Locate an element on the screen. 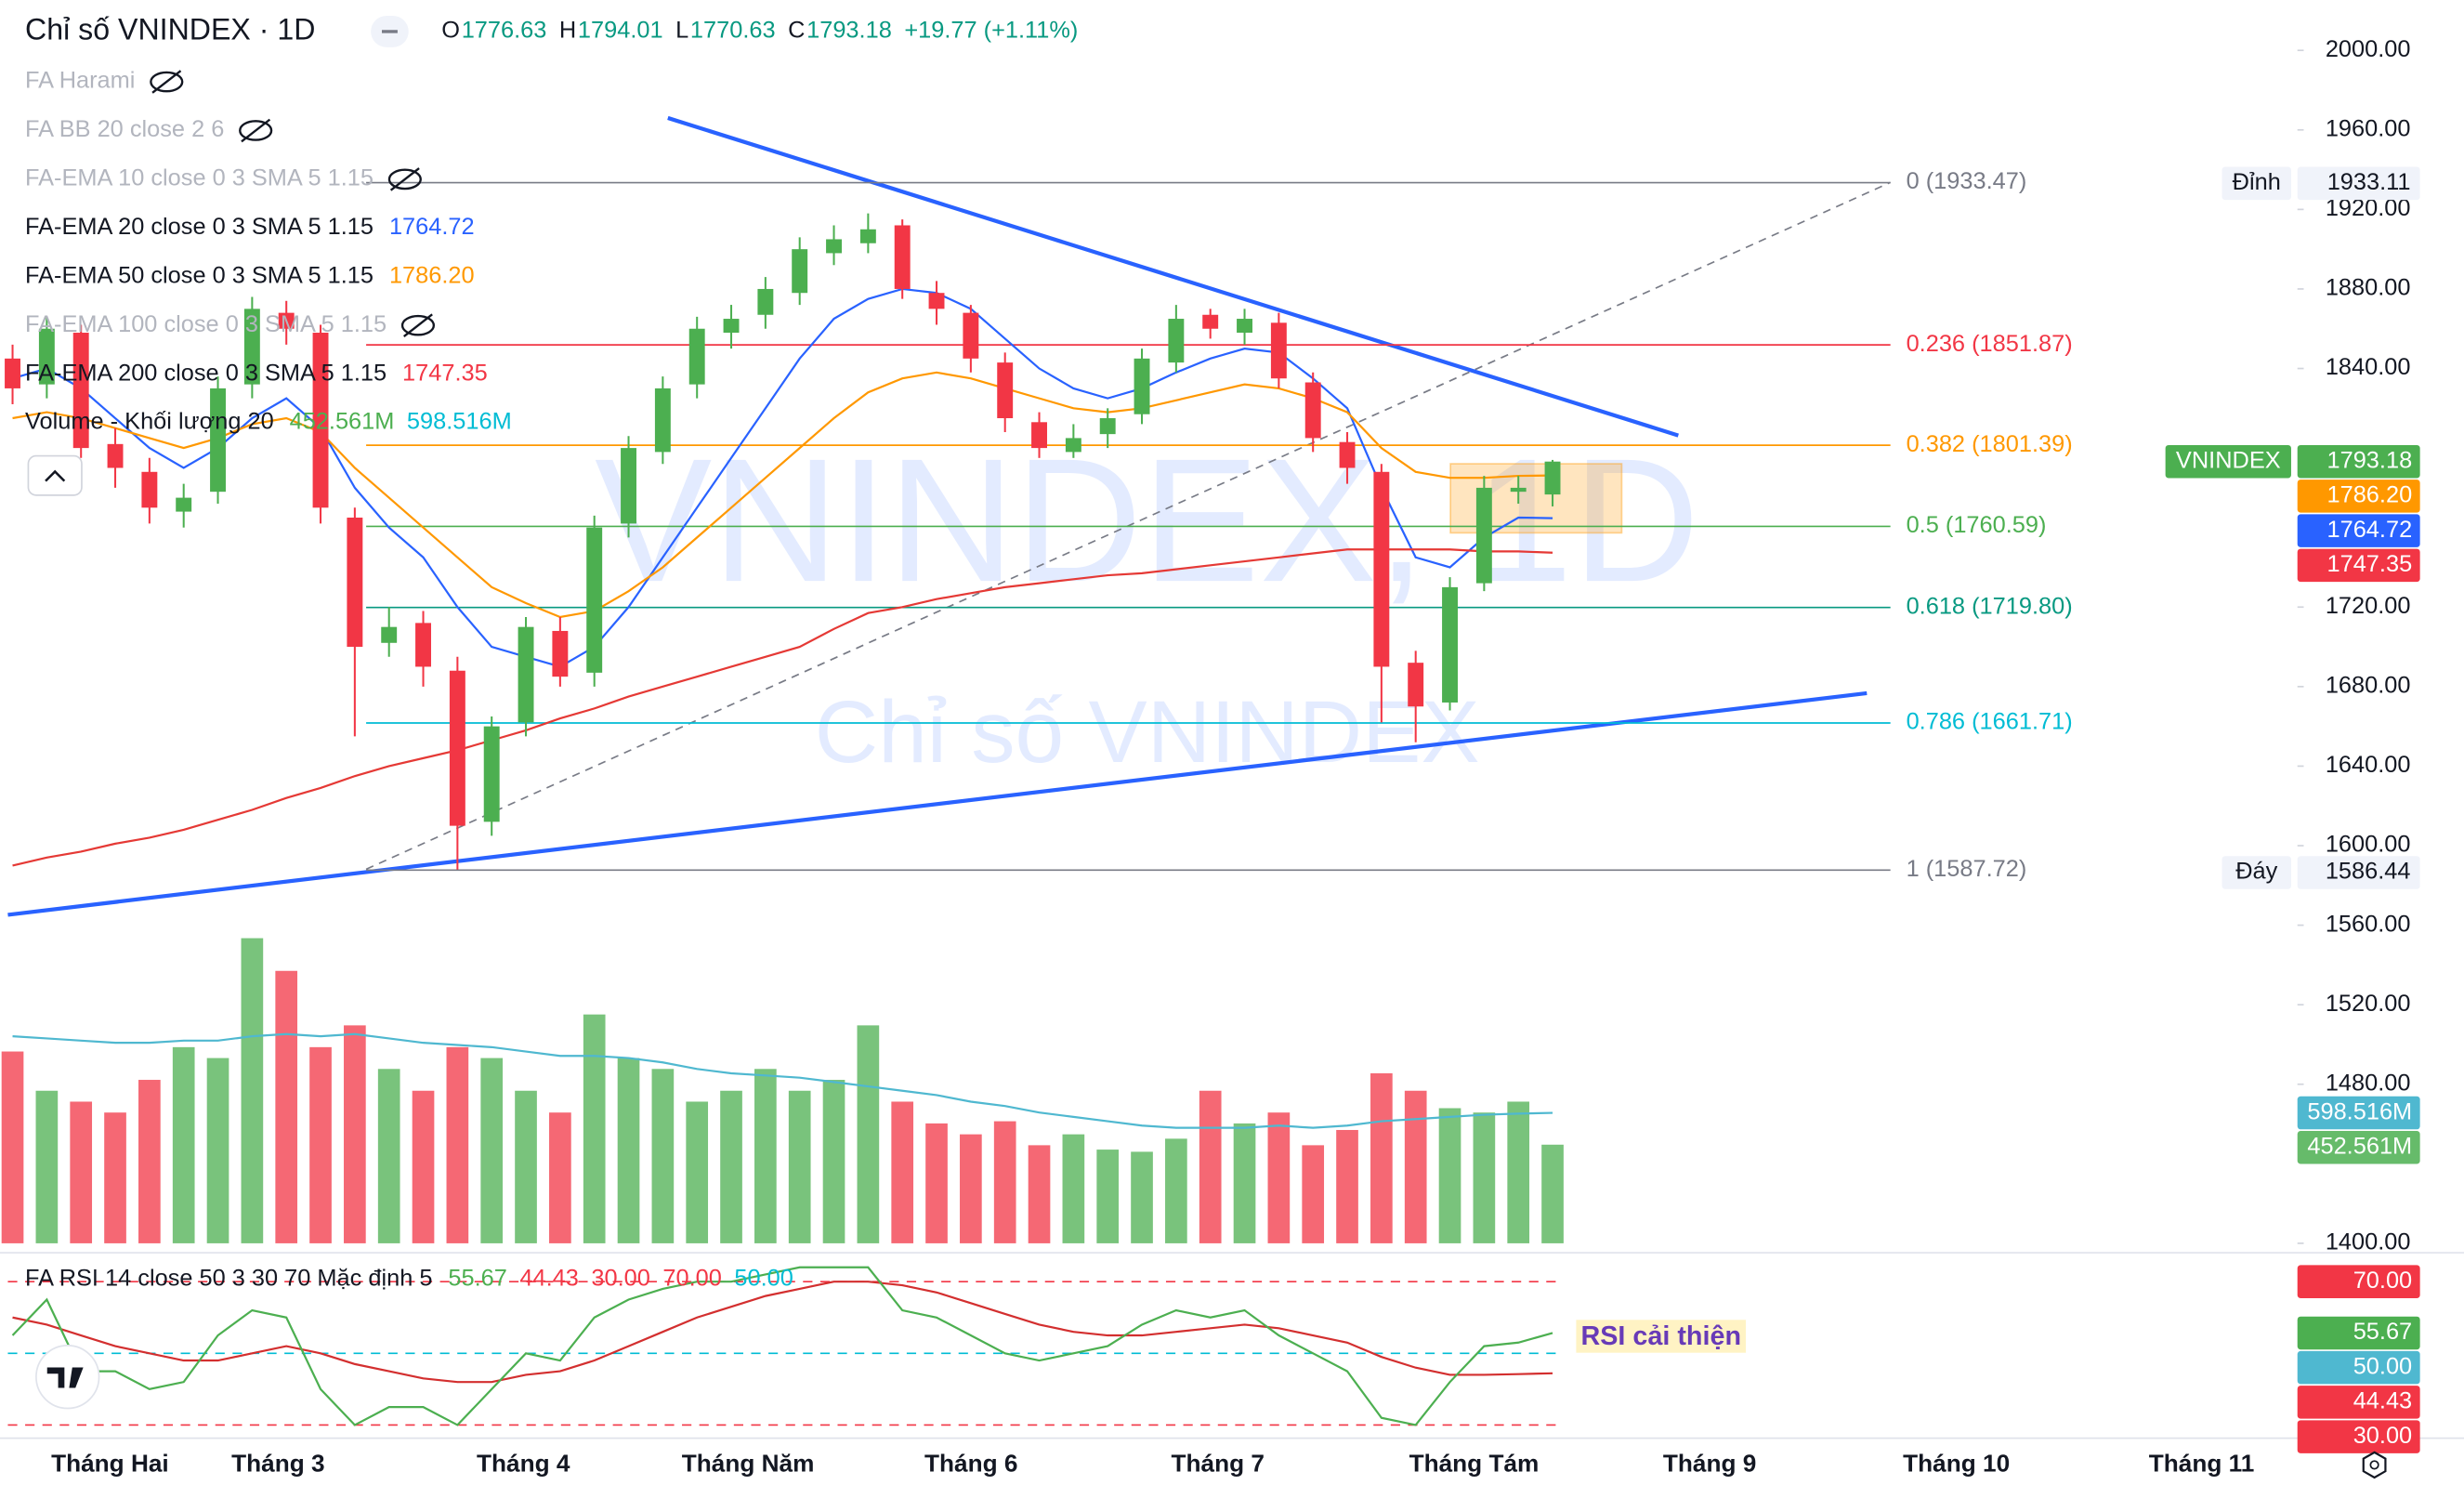 Image resolution: width=2464 pixels, height=1498 pixels. x-tick-label: Tháng Tám is located at coordinates (1474, 1463).